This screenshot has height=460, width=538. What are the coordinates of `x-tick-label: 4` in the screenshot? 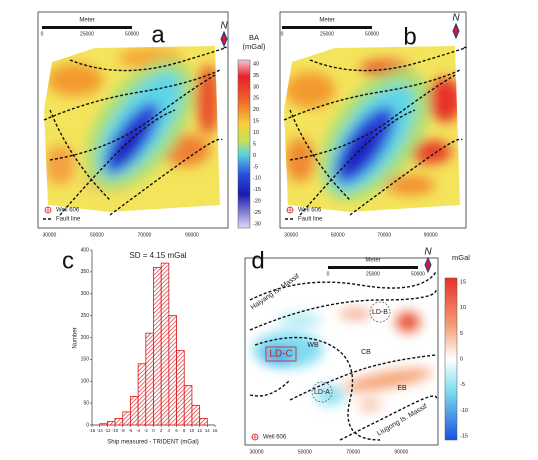 It's located at (169, 430).